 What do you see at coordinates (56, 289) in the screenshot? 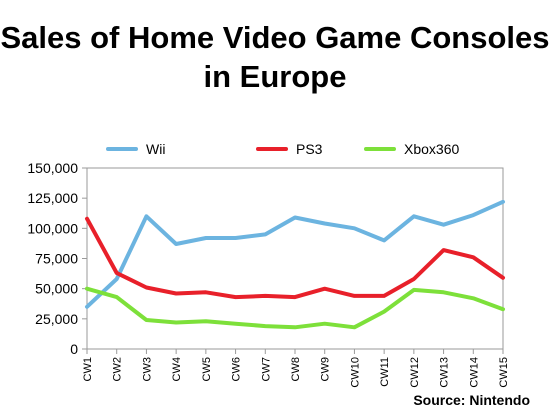
I see `y-tick-label: 50,000` at bounding box center [56, 289].